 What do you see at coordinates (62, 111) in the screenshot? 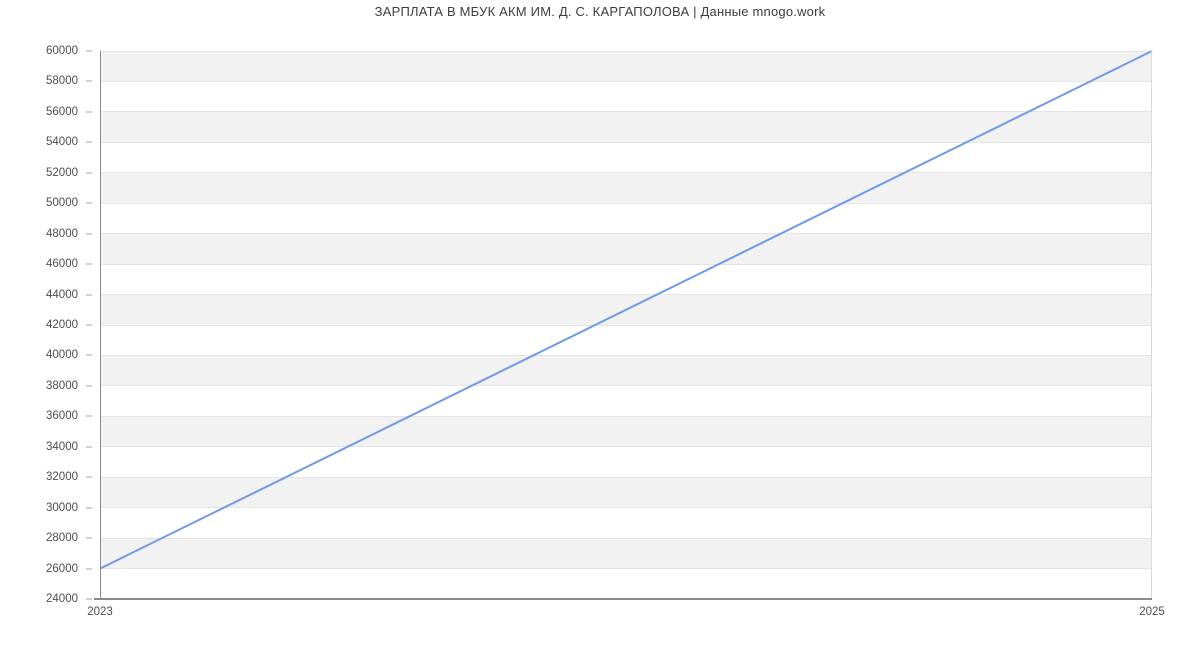
I see `y-tick-label: 56000` at bounding box center [62, 111].